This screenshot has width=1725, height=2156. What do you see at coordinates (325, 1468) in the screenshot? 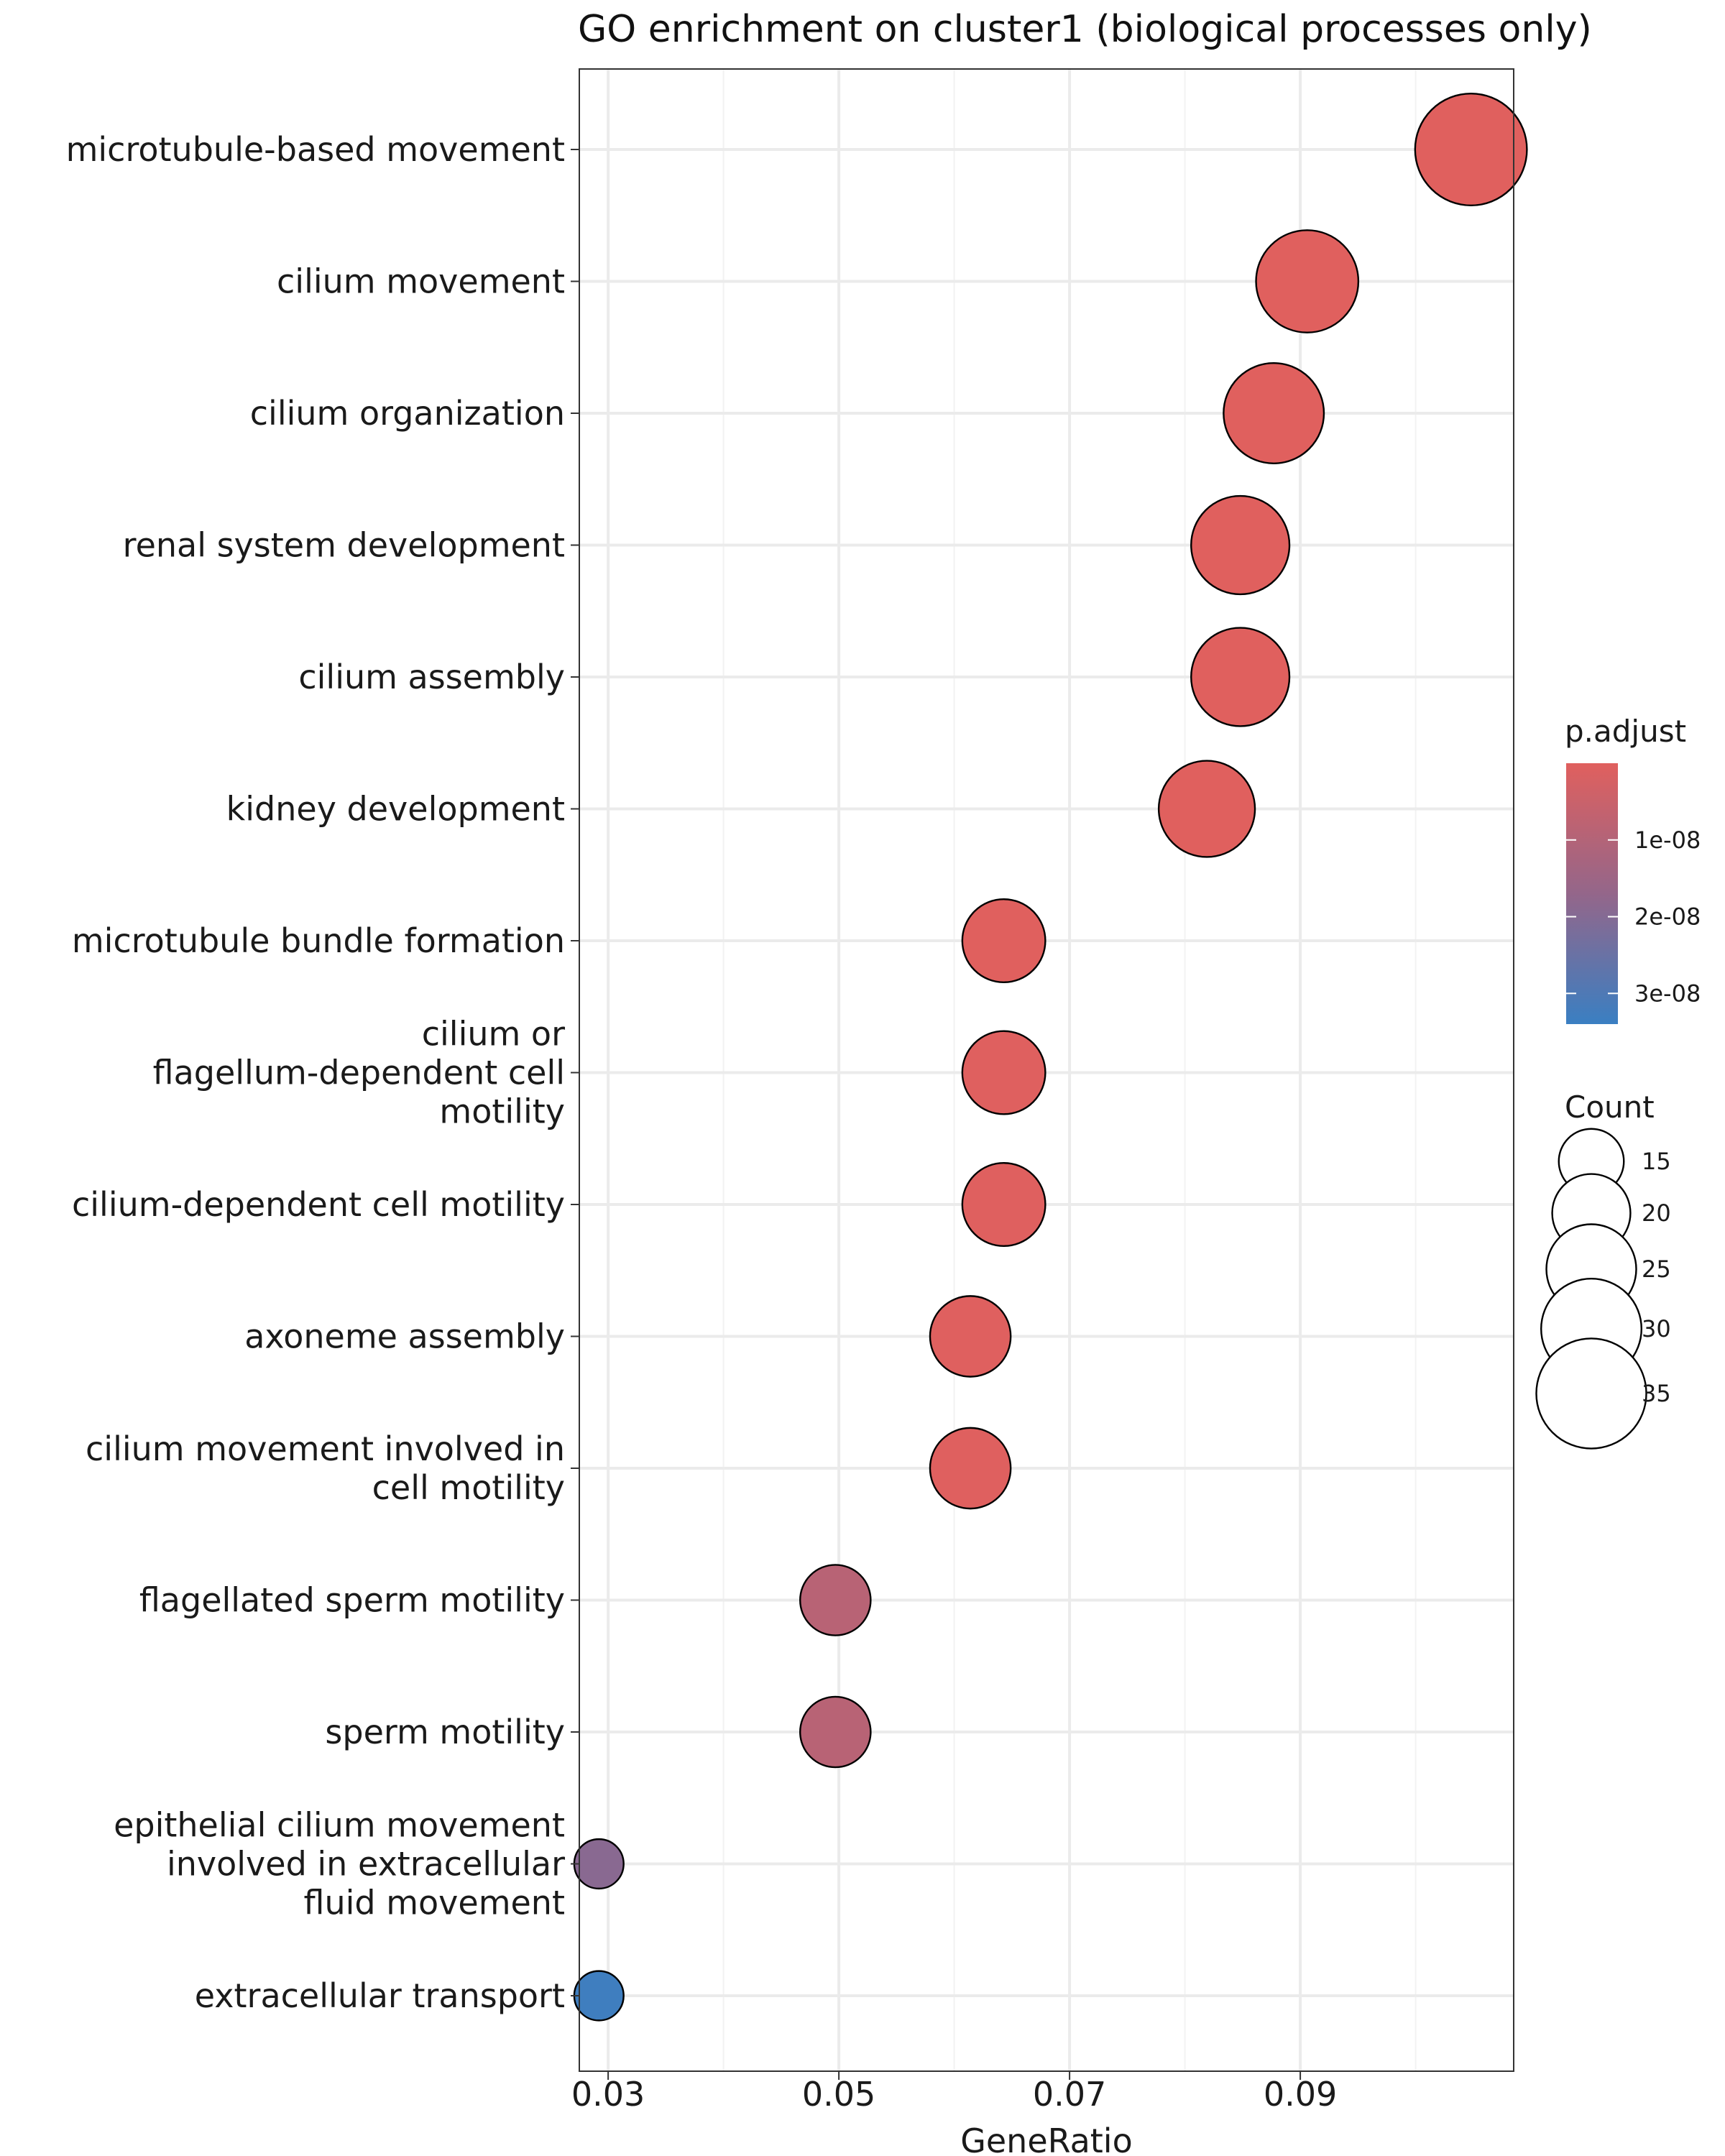
I see `y-tick-label: cilium movement involved in cell motility` at bounding box center [325, 1468].